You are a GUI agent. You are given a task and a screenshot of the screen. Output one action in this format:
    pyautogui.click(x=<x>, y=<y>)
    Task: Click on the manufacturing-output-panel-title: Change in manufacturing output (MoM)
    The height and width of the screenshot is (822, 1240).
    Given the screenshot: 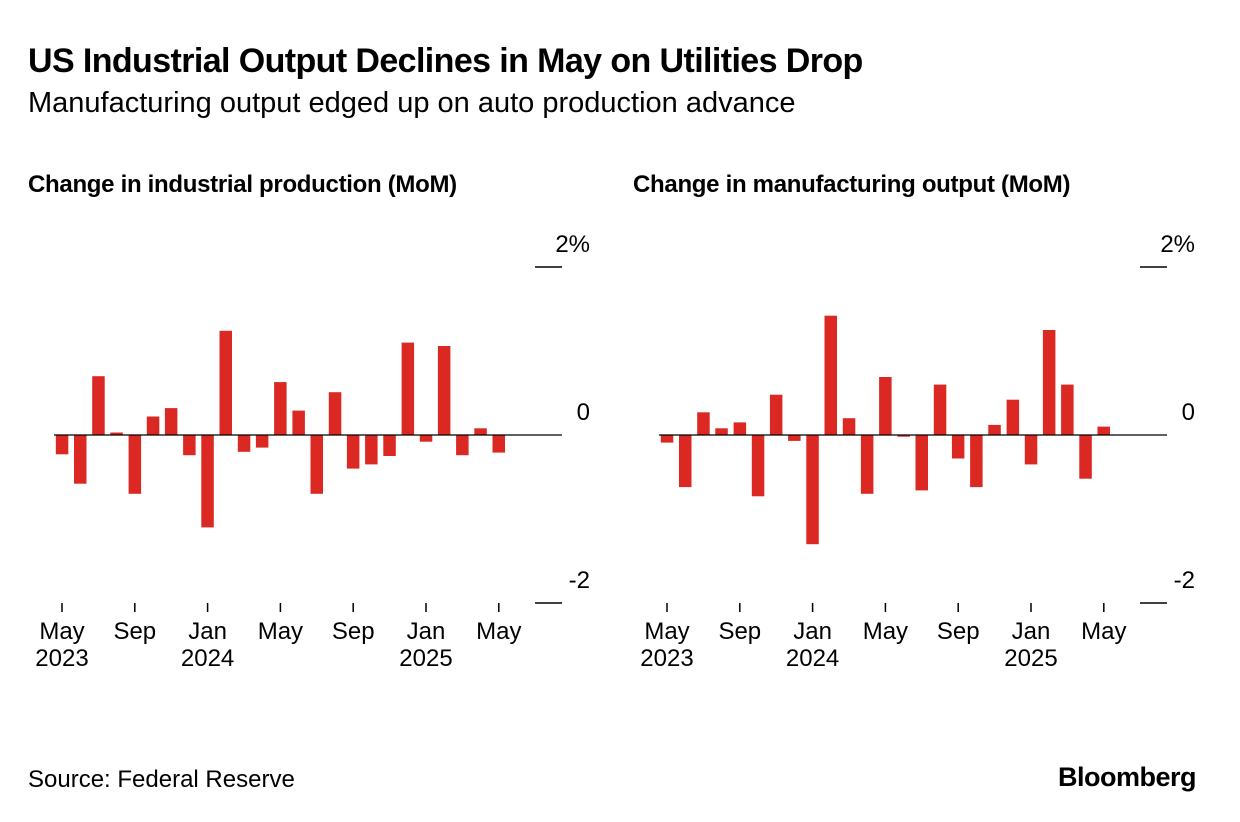 What is the action you would take?
    pyautogui.click(x=852, y=184)
    